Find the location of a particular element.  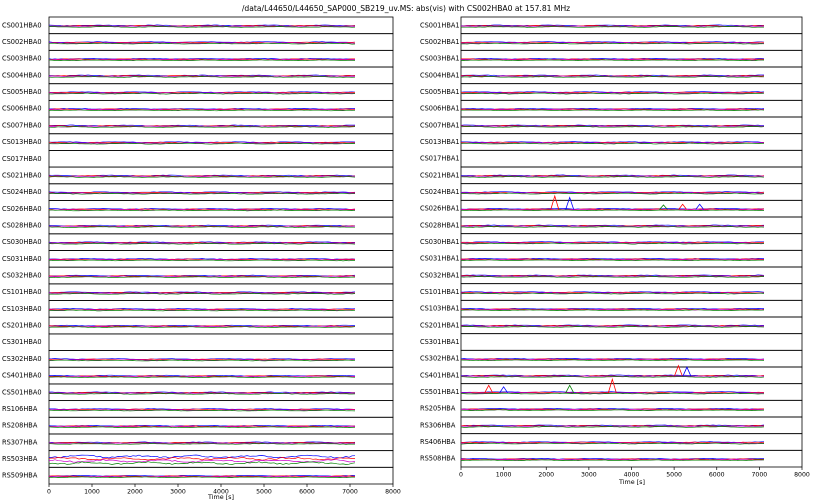

station-panel: CS026HBA0 is located at coordinates (198, 209).